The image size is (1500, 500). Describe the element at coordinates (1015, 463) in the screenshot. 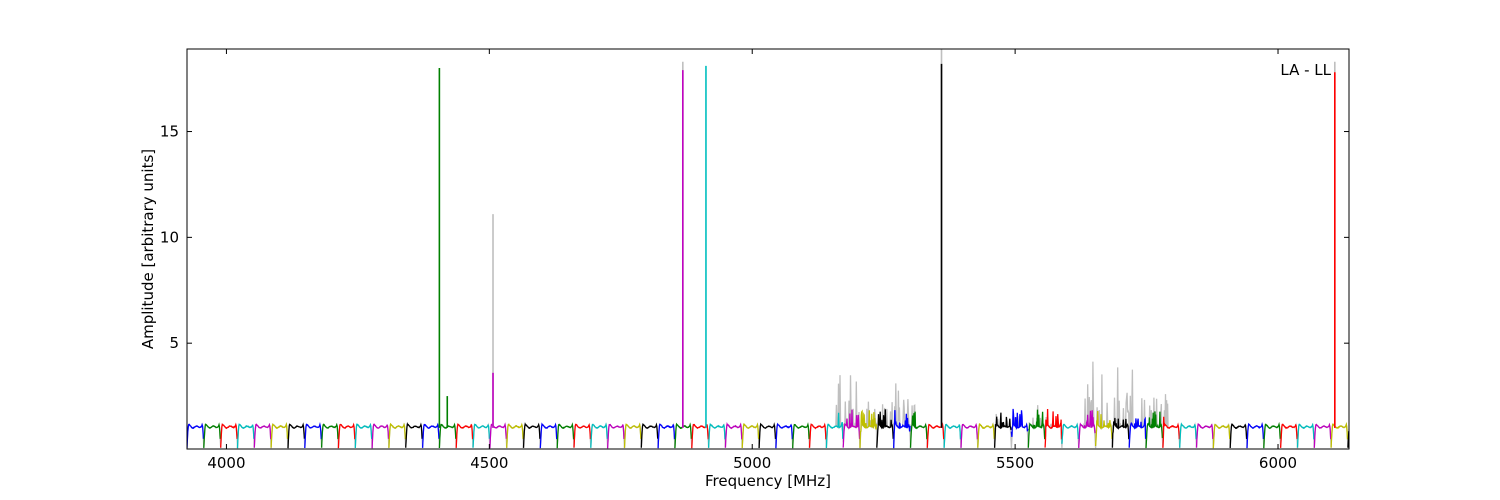

I see `x-tick-label: 5500` at that location.